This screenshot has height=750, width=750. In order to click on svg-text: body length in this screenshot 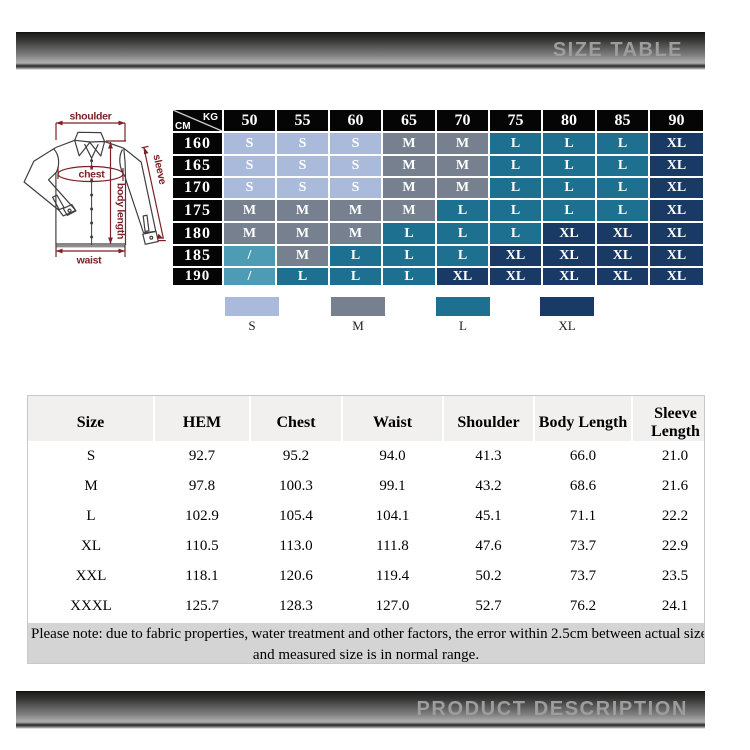, I will do `click(121, 211)`.